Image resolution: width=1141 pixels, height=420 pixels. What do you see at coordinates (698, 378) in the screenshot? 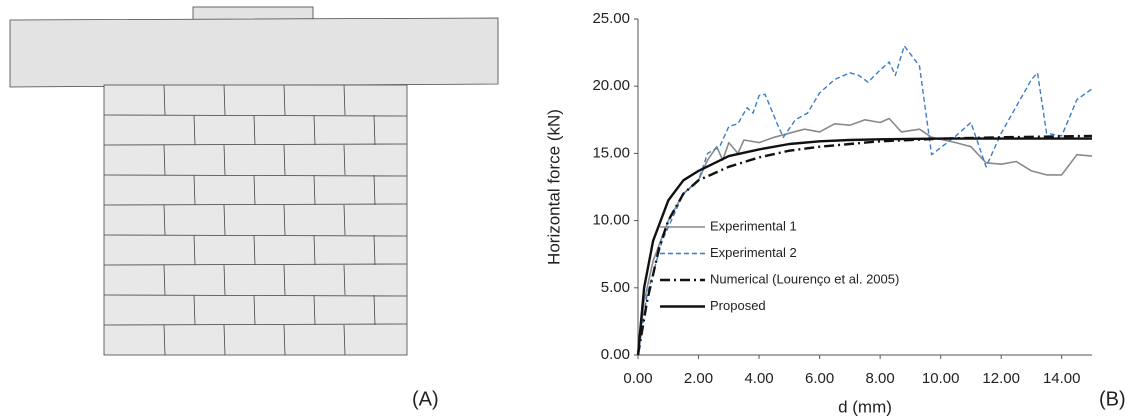
I see `x-tick-label: 2.00` at bounding box center [698, 378].